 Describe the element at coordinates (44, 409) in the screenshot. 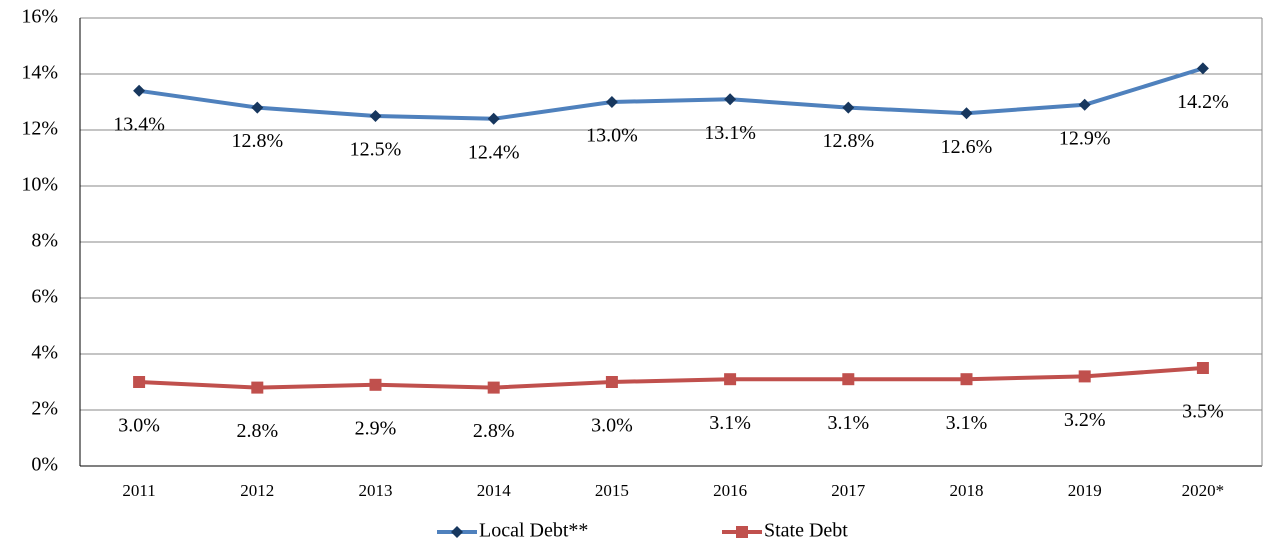

I see `y-tick-label: 2%` at that location.